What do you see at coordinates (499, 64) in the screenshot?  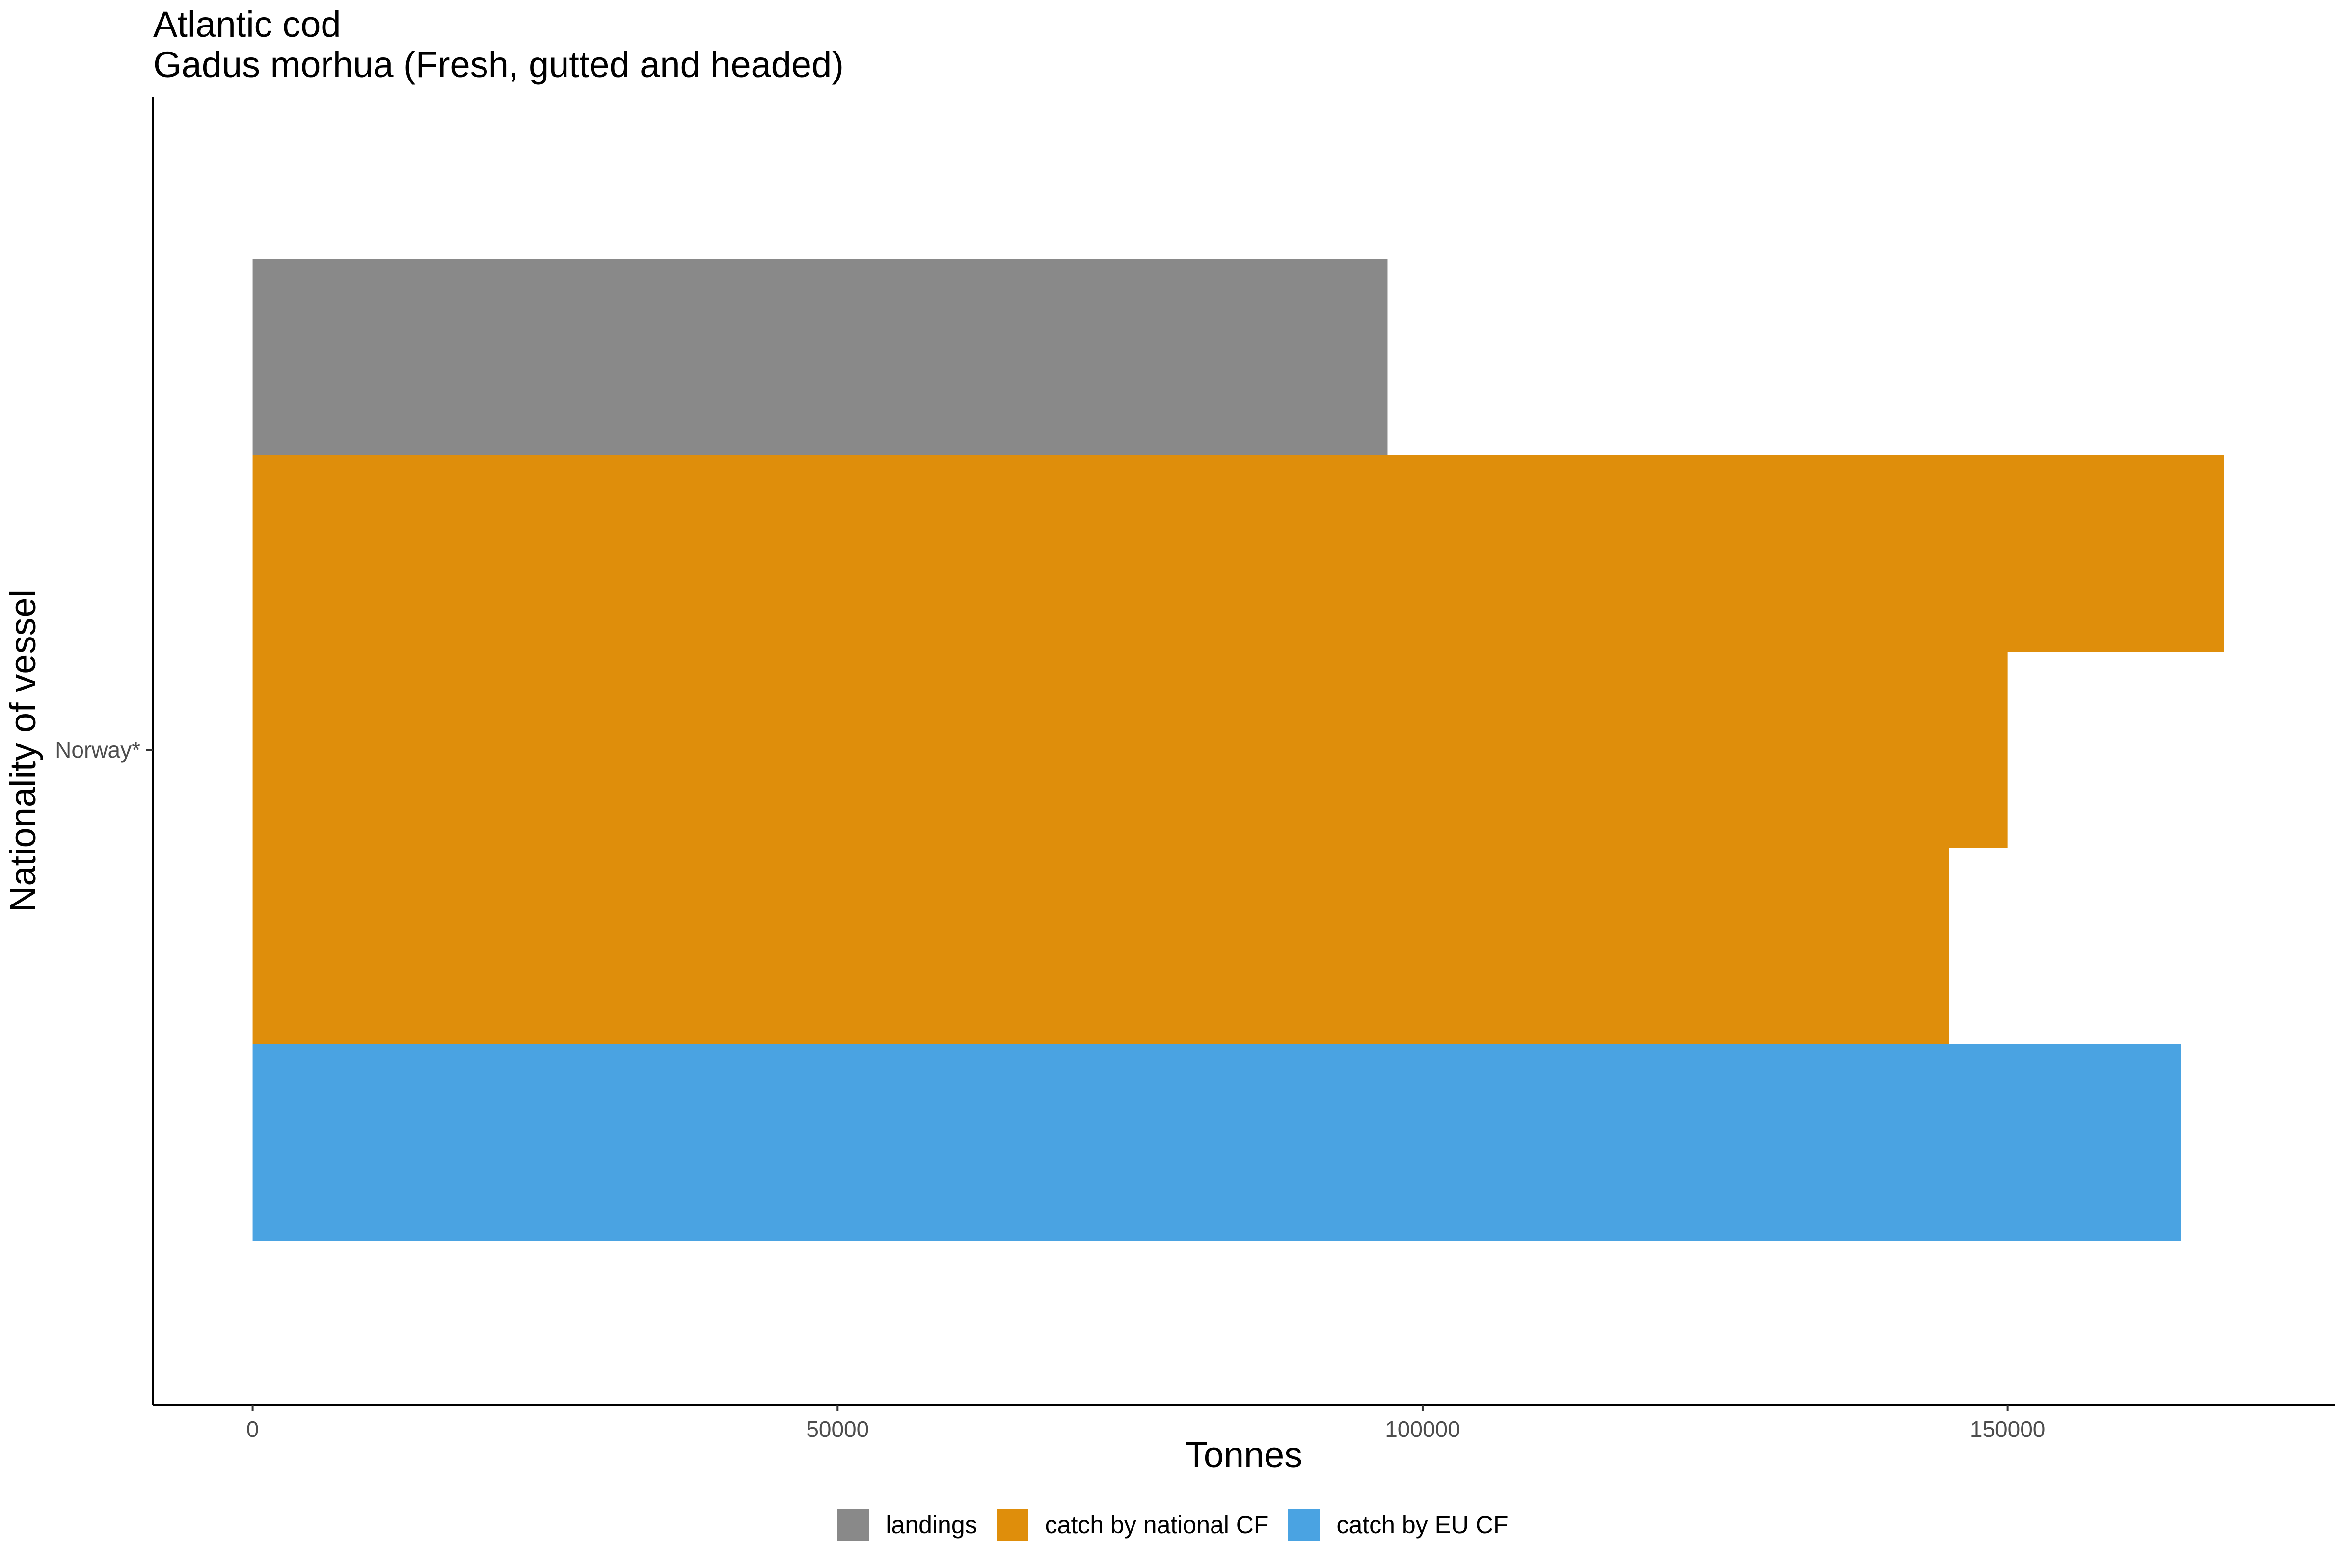 I see `chart-subtitle: Gadus morhua (Fresh, gutted and headed)` at bounding box center [499, 64].